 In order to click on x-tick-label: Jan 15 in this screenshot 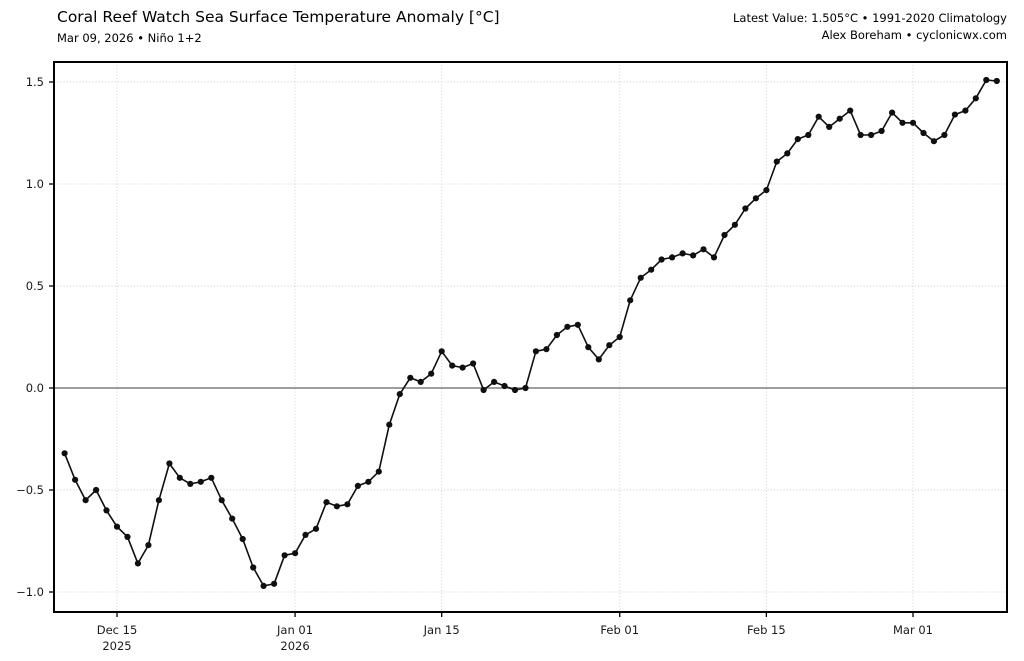, I will do `click(441, 630)`.